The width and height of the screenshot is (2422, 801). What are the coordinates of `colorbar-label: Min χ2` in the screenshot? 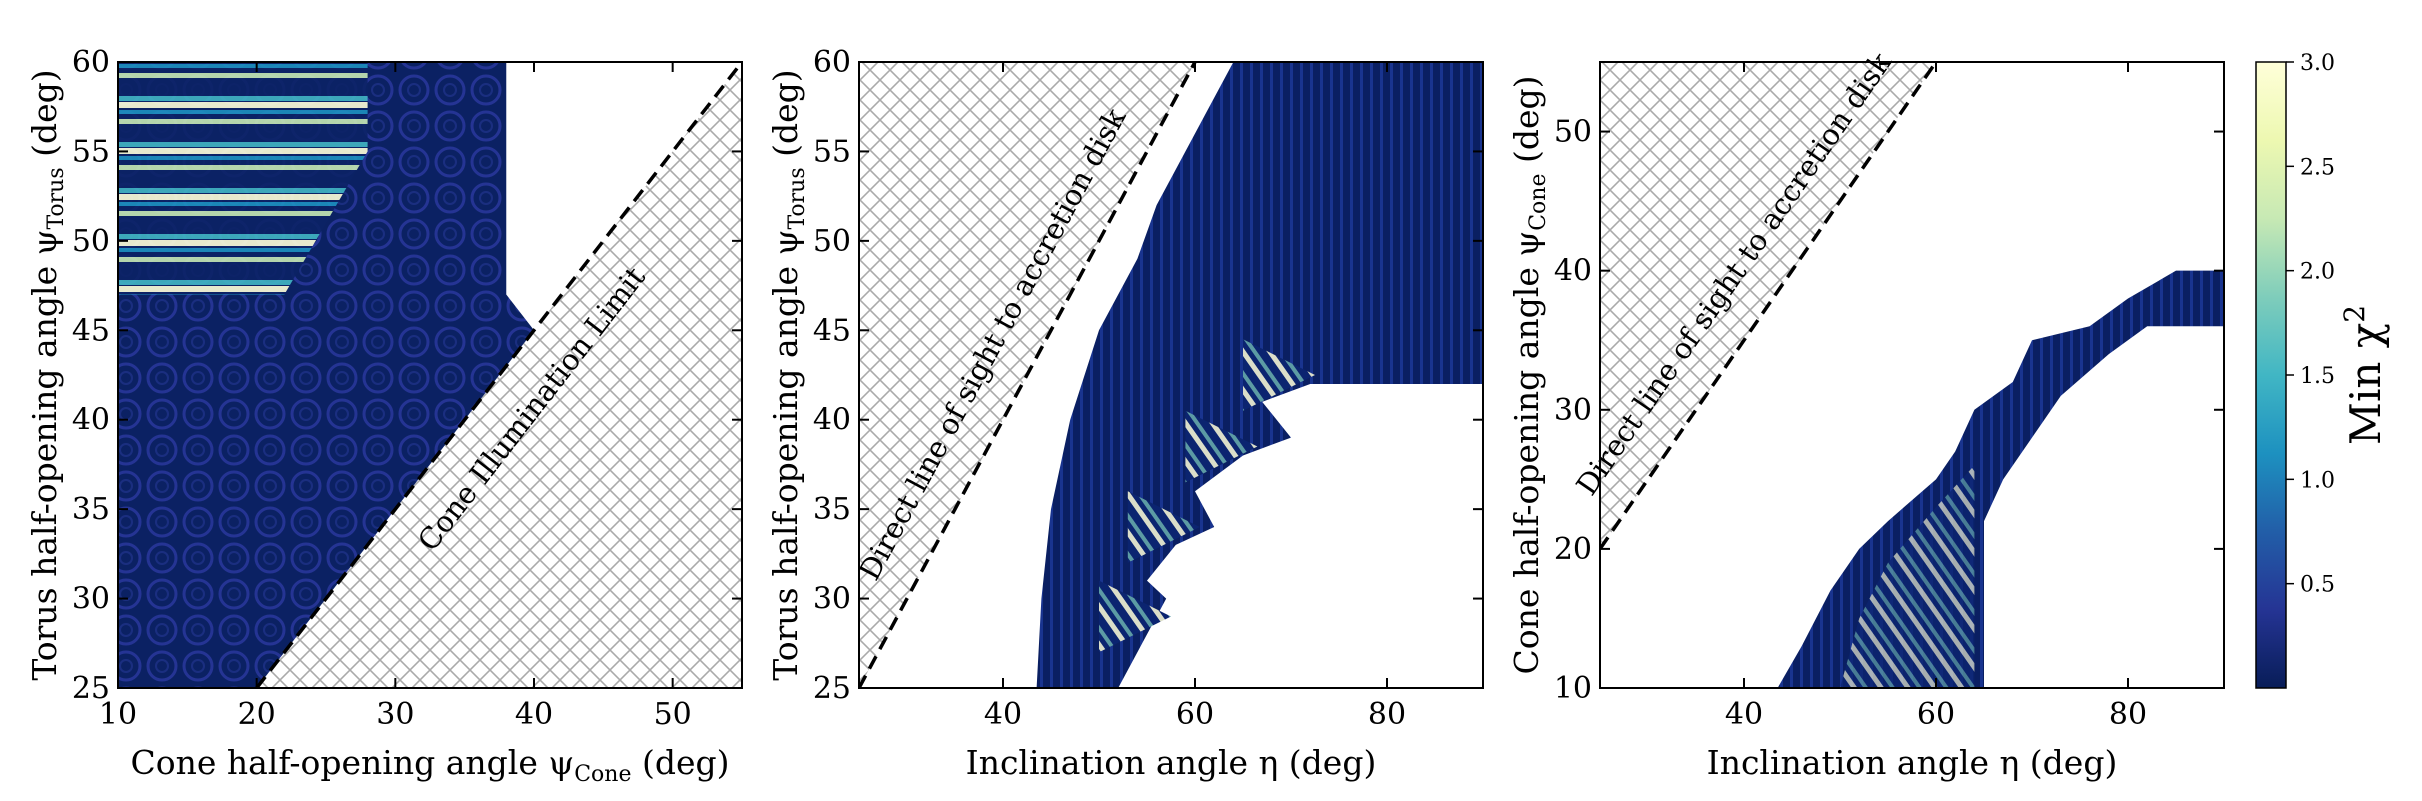 It's located at (2364, 375).